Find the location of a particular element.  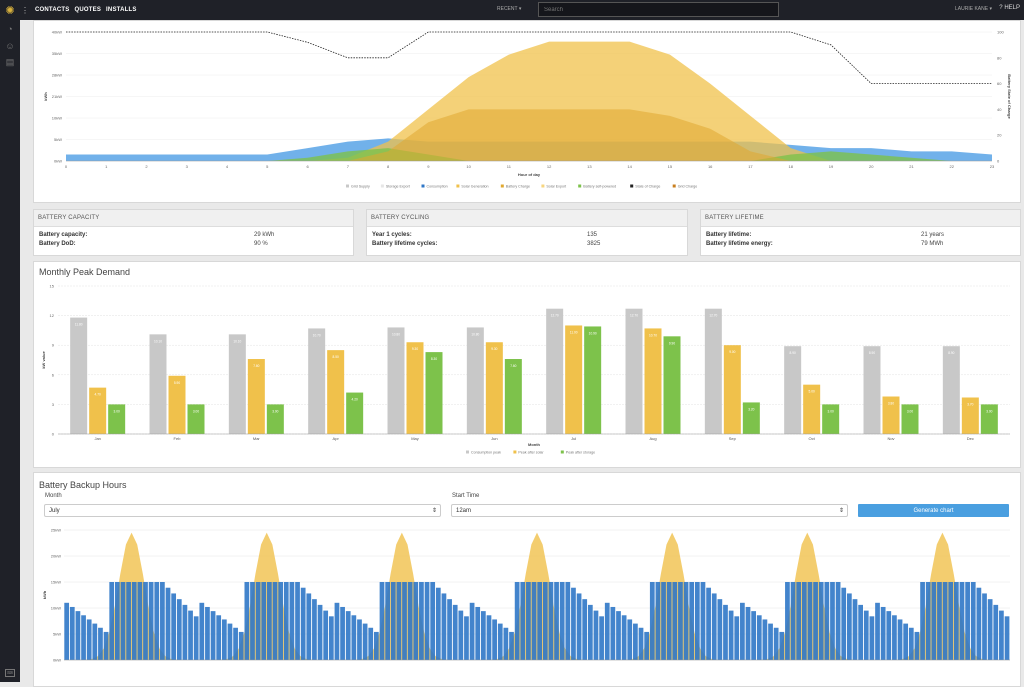

help-link: ? HELP is located at coordinates (1009, 8).